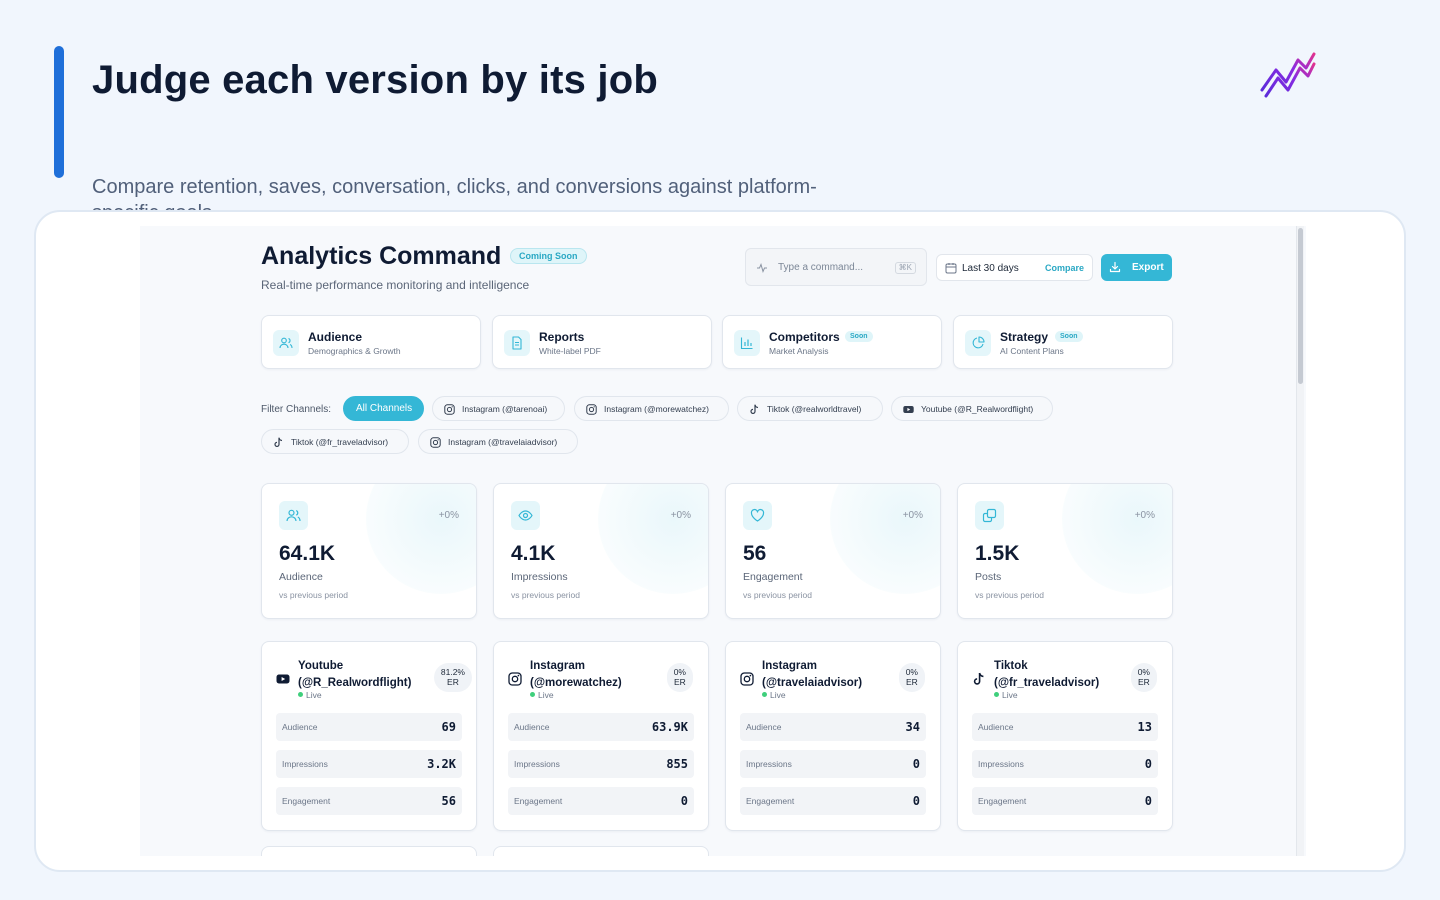 This screenshot has height=900, width=1440. What do you see at coordinates (448, 515) in the screenshot?
I see `stat-change: +0%` at bounding box center [448, 515].